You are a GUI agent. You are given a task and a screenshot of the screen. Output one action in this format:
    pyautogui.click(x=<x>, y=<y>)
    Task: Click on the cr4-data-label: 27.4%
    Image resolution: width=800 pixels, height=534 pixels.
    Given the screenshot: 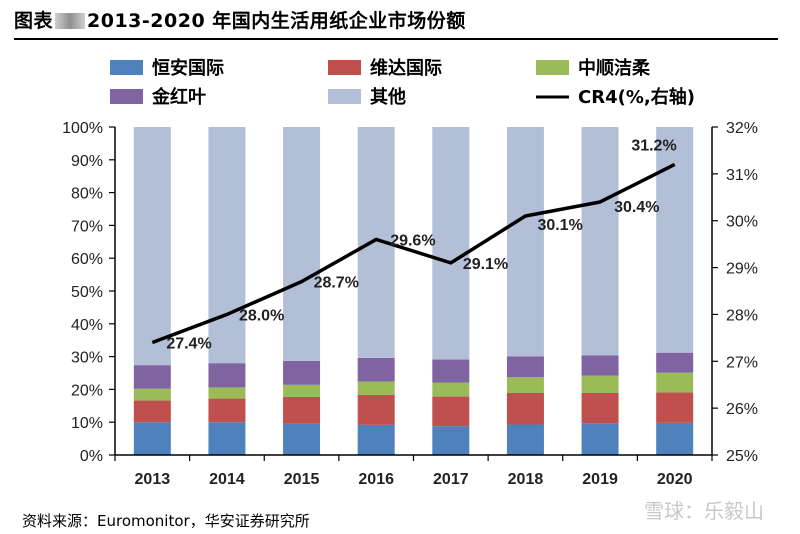 What is the action you would take?
    pyautogui.click(x=188, y=344)
    